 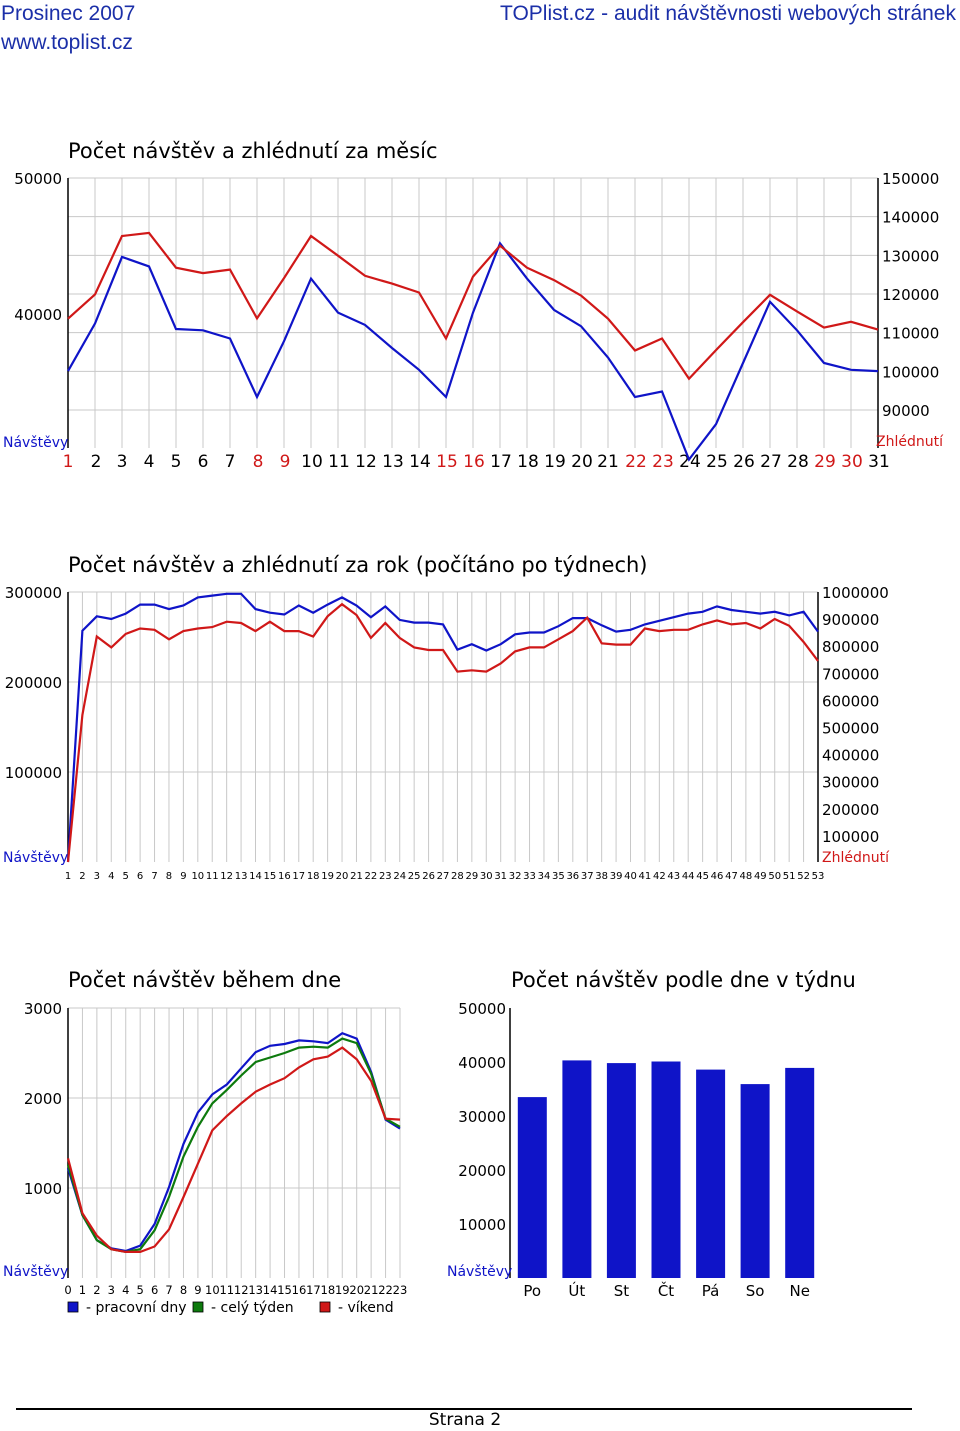 What do you see at coordinates (38, 315) in the screenshot?
I see `y-left-tick-label: 40000` at bounding box center [38, 315].